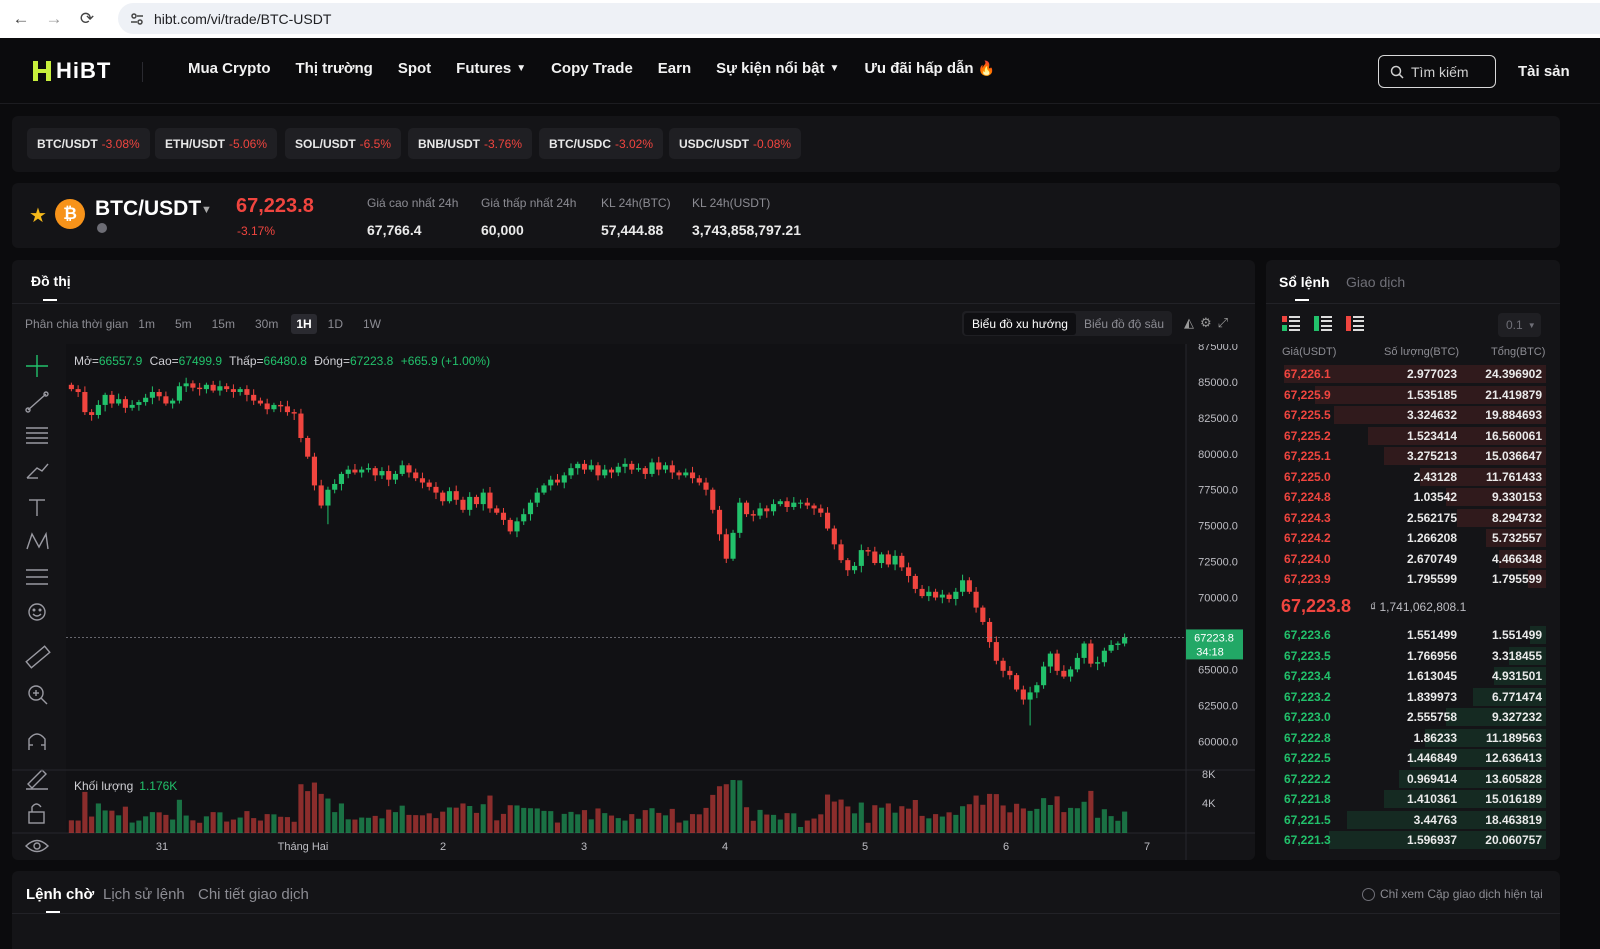 This screenshot has width=1600, height=949. What do you see at coordinates (37, 540) in the screenshot?
I see `pattern-tool-icon` at bounding box center [37, 540].